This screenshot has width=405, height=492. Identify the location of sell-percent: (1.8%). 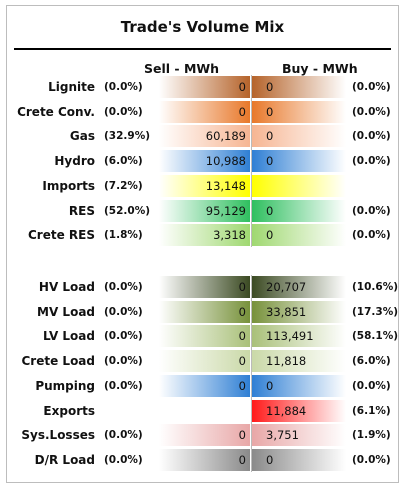
(123, 235).